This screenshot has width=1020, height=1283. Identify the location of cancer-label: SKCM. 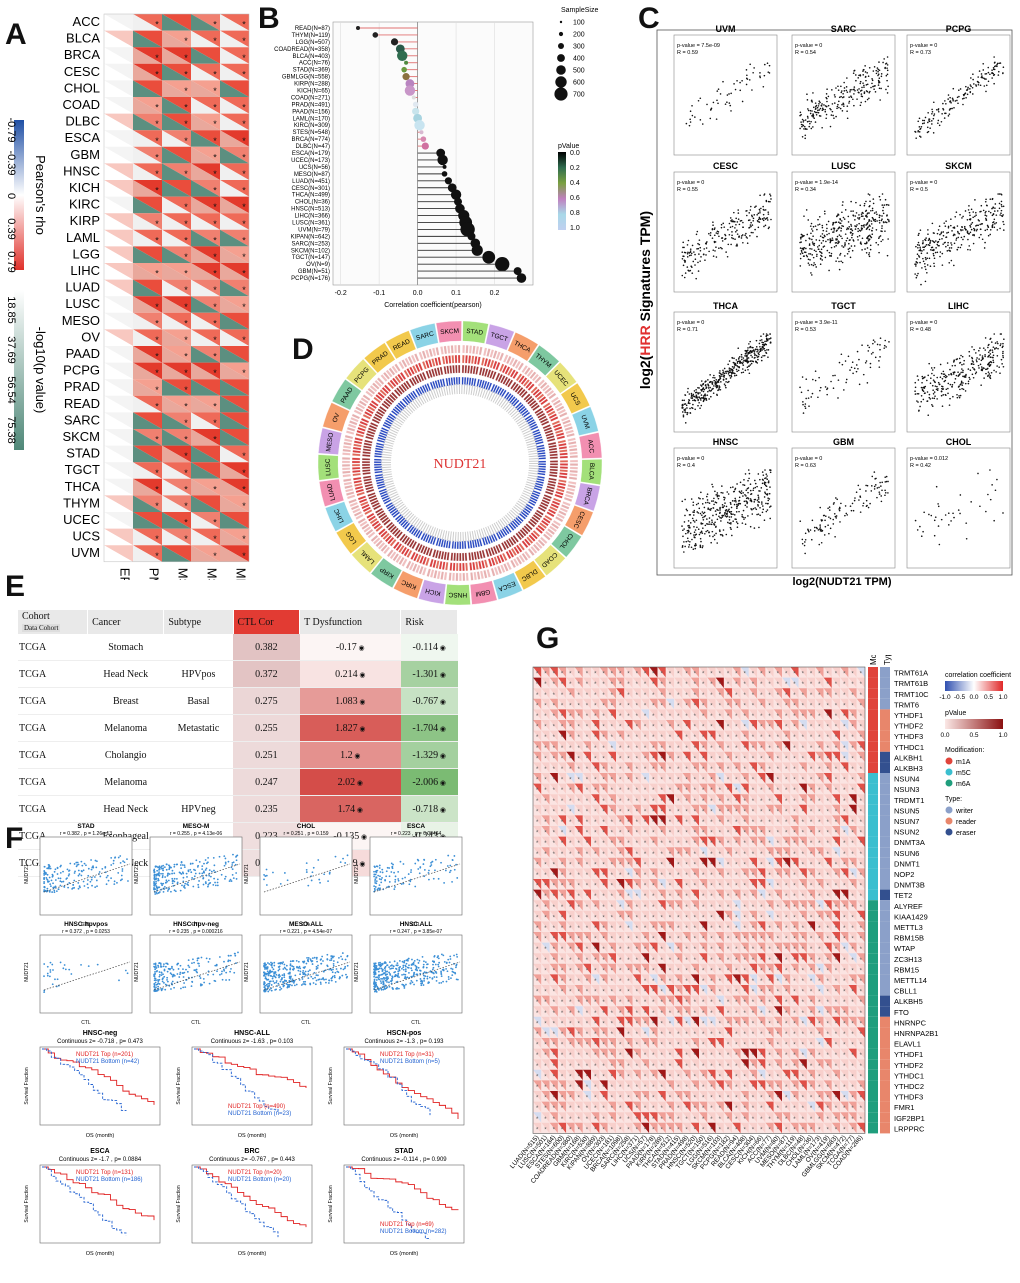
(81, 436).